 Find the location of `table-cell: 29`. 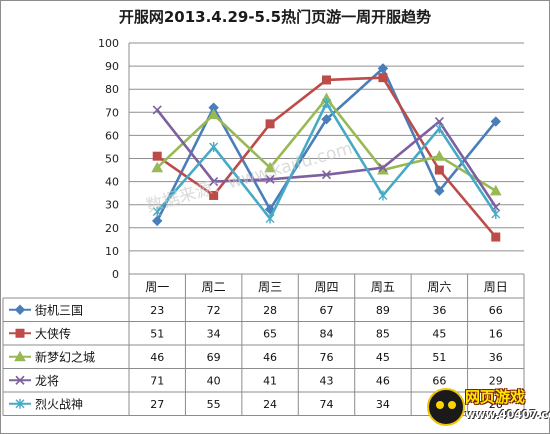

table-cell: 29 is located at coordinates (496, 380).